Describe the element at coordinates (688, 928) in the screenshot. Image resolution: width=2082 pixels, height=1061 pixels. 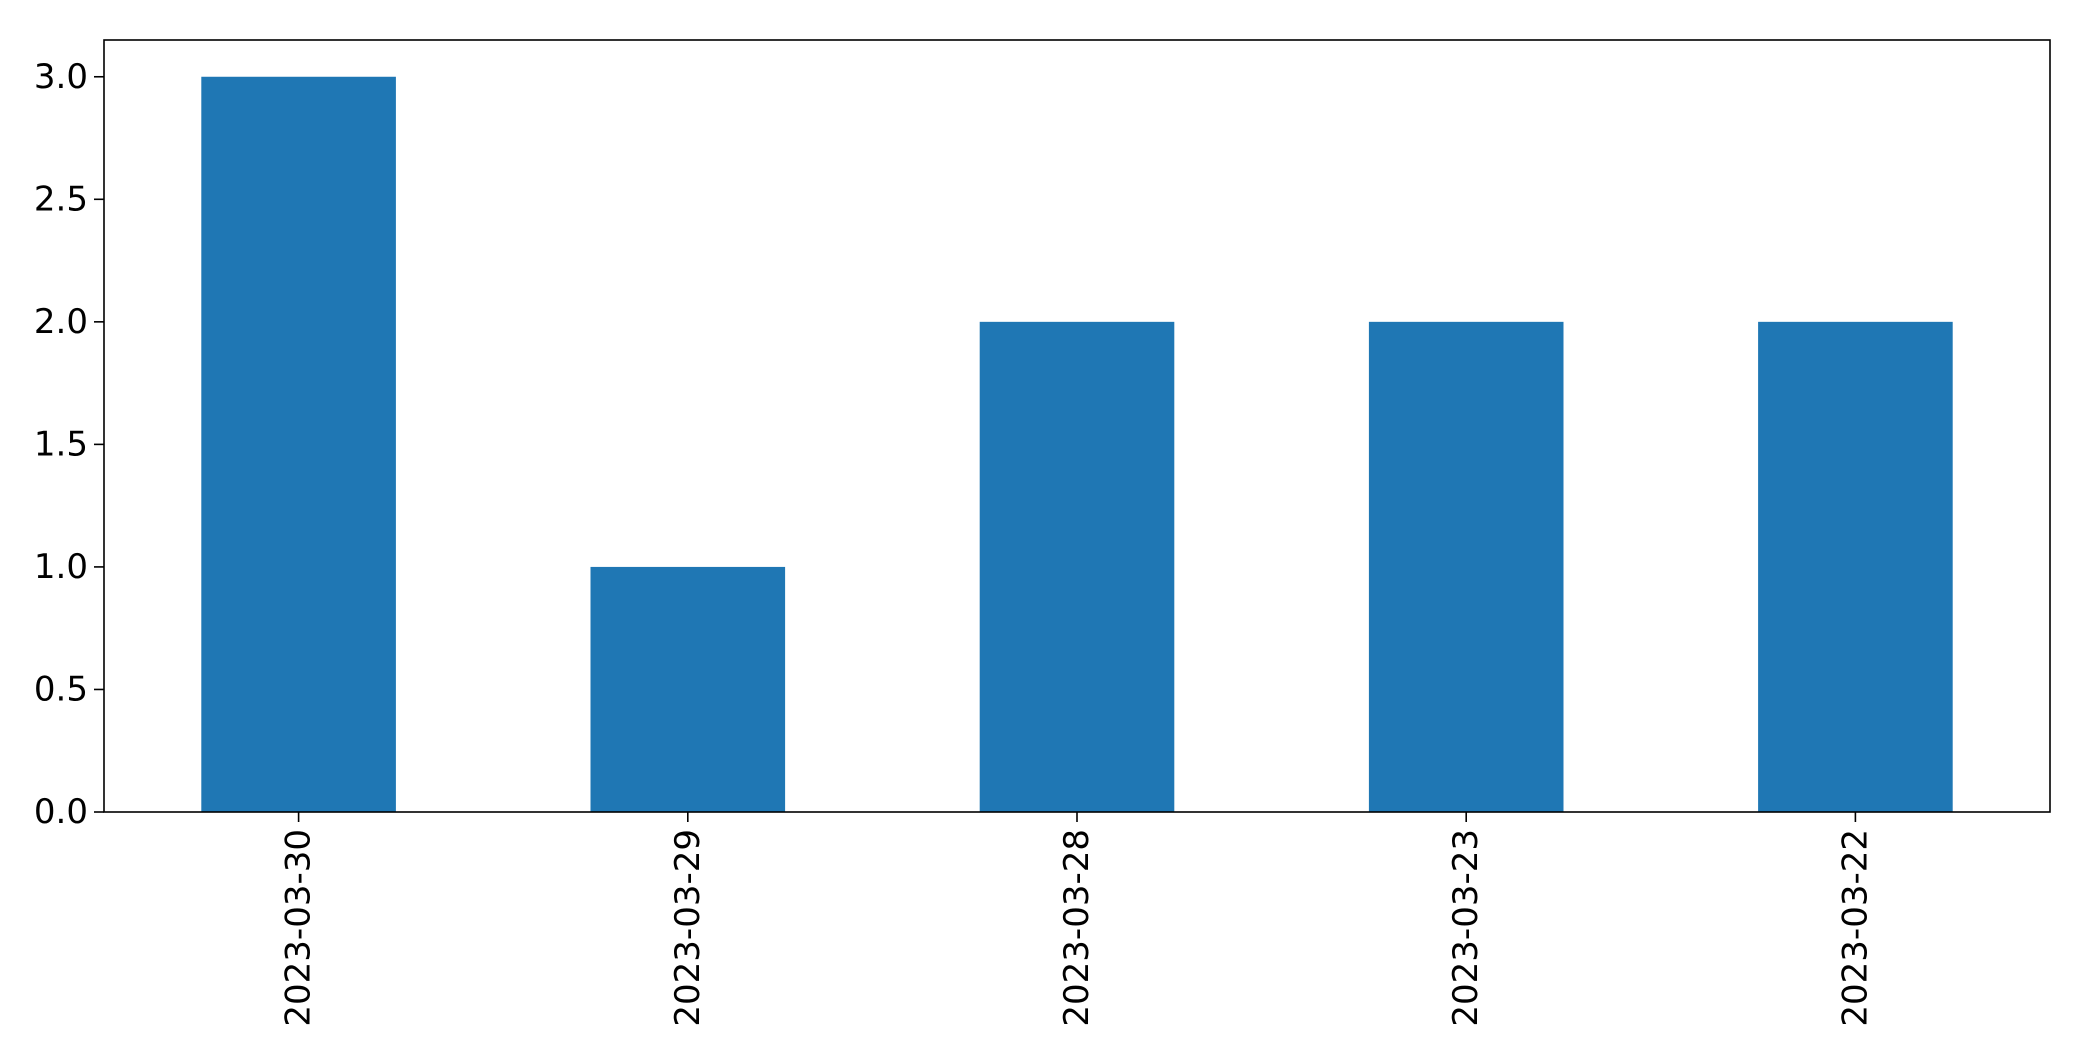
I see `x-tick-label: 2023-03-29` at that location.